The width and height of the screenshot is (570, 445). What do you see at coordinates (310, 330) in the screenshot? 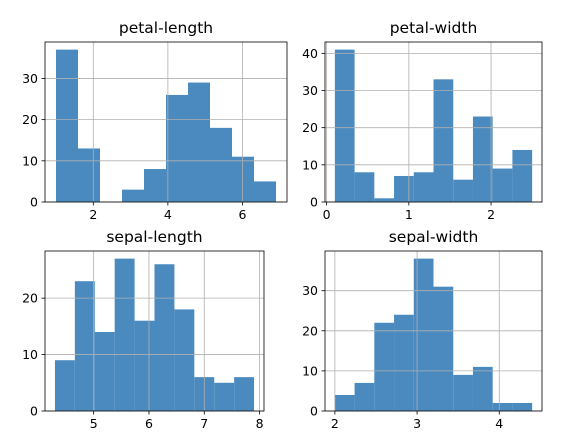
I see `sepal-width-y-tick-label: 20` at bounding box center [310, 330].